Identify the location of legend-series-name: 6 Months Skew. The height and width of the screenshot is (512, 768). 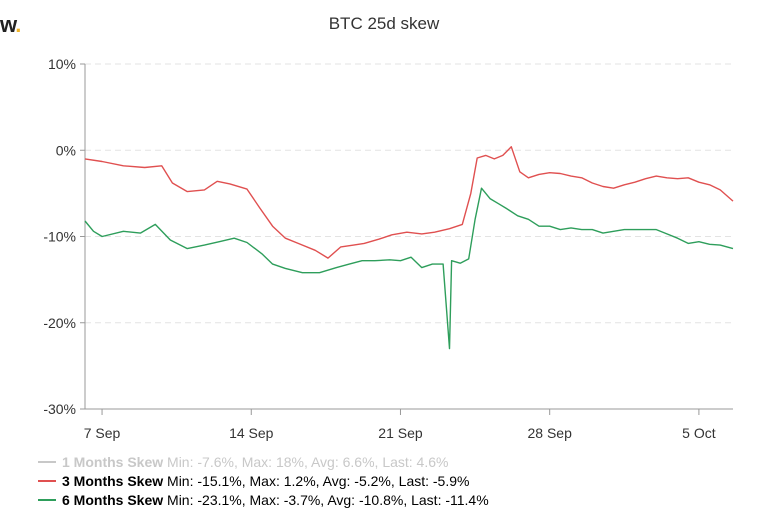
(113, 500).